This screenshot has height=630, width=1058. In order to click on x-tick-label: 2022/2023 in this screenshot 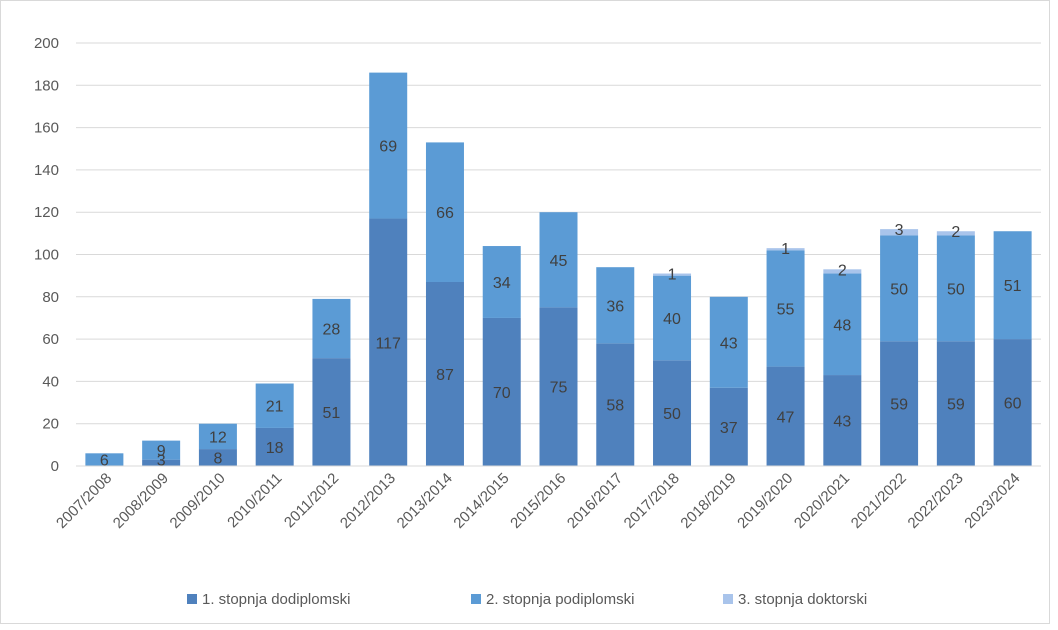, I will do `click(936, 501)`.